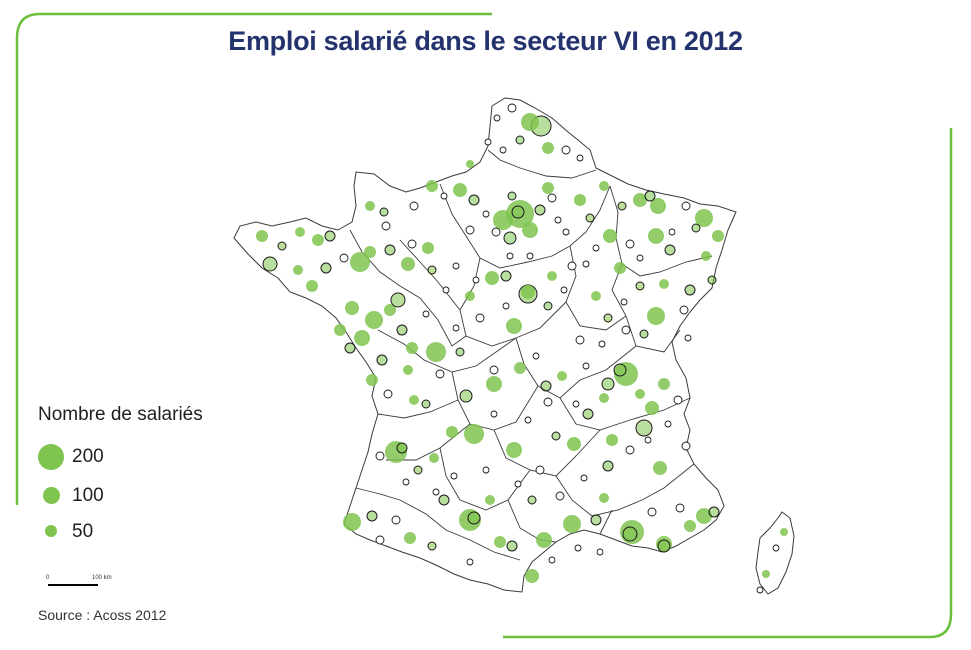 Image resolution: width=971 pixels, height=650 pixels. I want to click on legend-label-100: 100, so click(88, 495).